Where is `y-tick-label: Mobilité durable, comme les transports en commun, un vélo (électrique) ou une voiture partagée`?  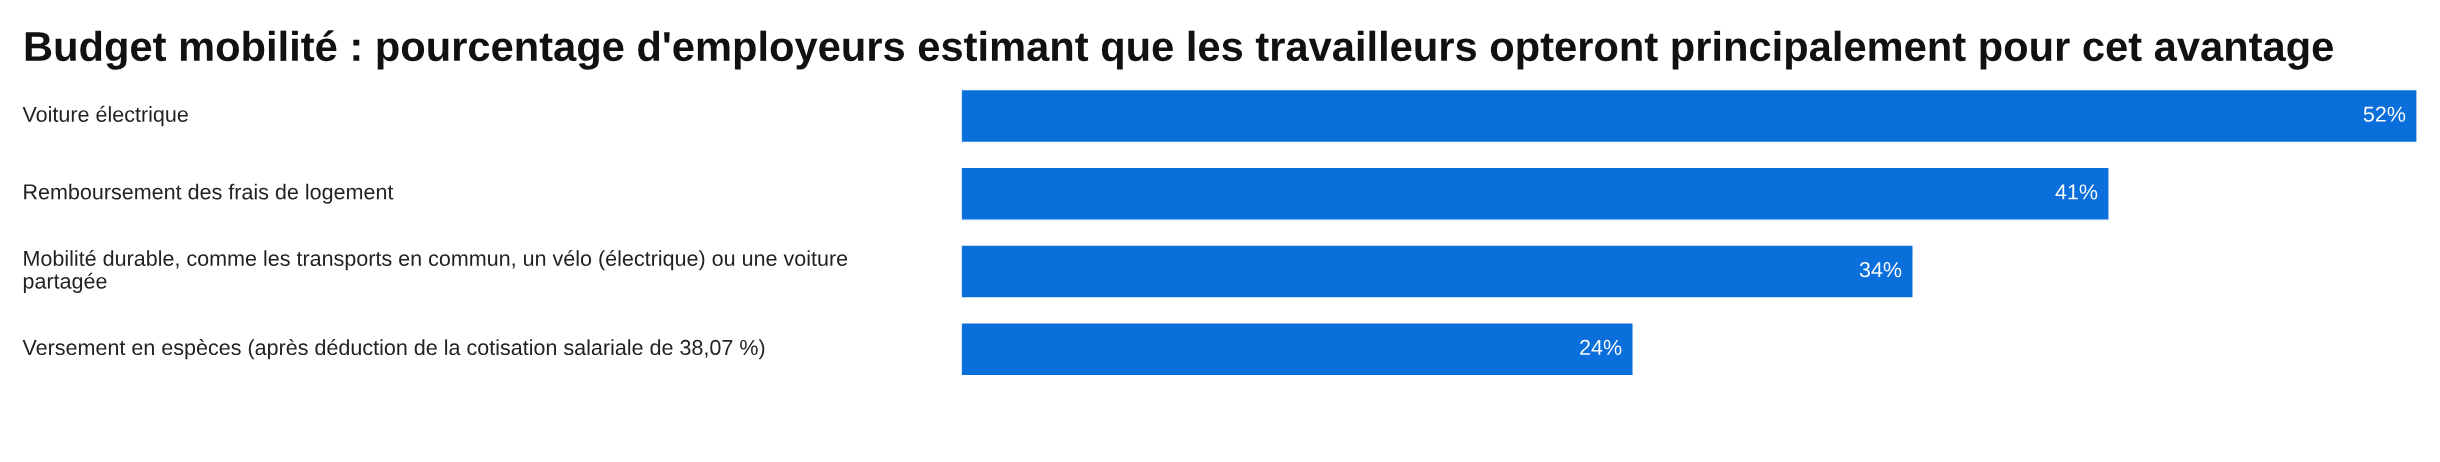
y-tick-label: Mobilité durable, comme les transports en commun, un vélo (électrique) ou une voiture partagée is located at coordinates (435, 271).